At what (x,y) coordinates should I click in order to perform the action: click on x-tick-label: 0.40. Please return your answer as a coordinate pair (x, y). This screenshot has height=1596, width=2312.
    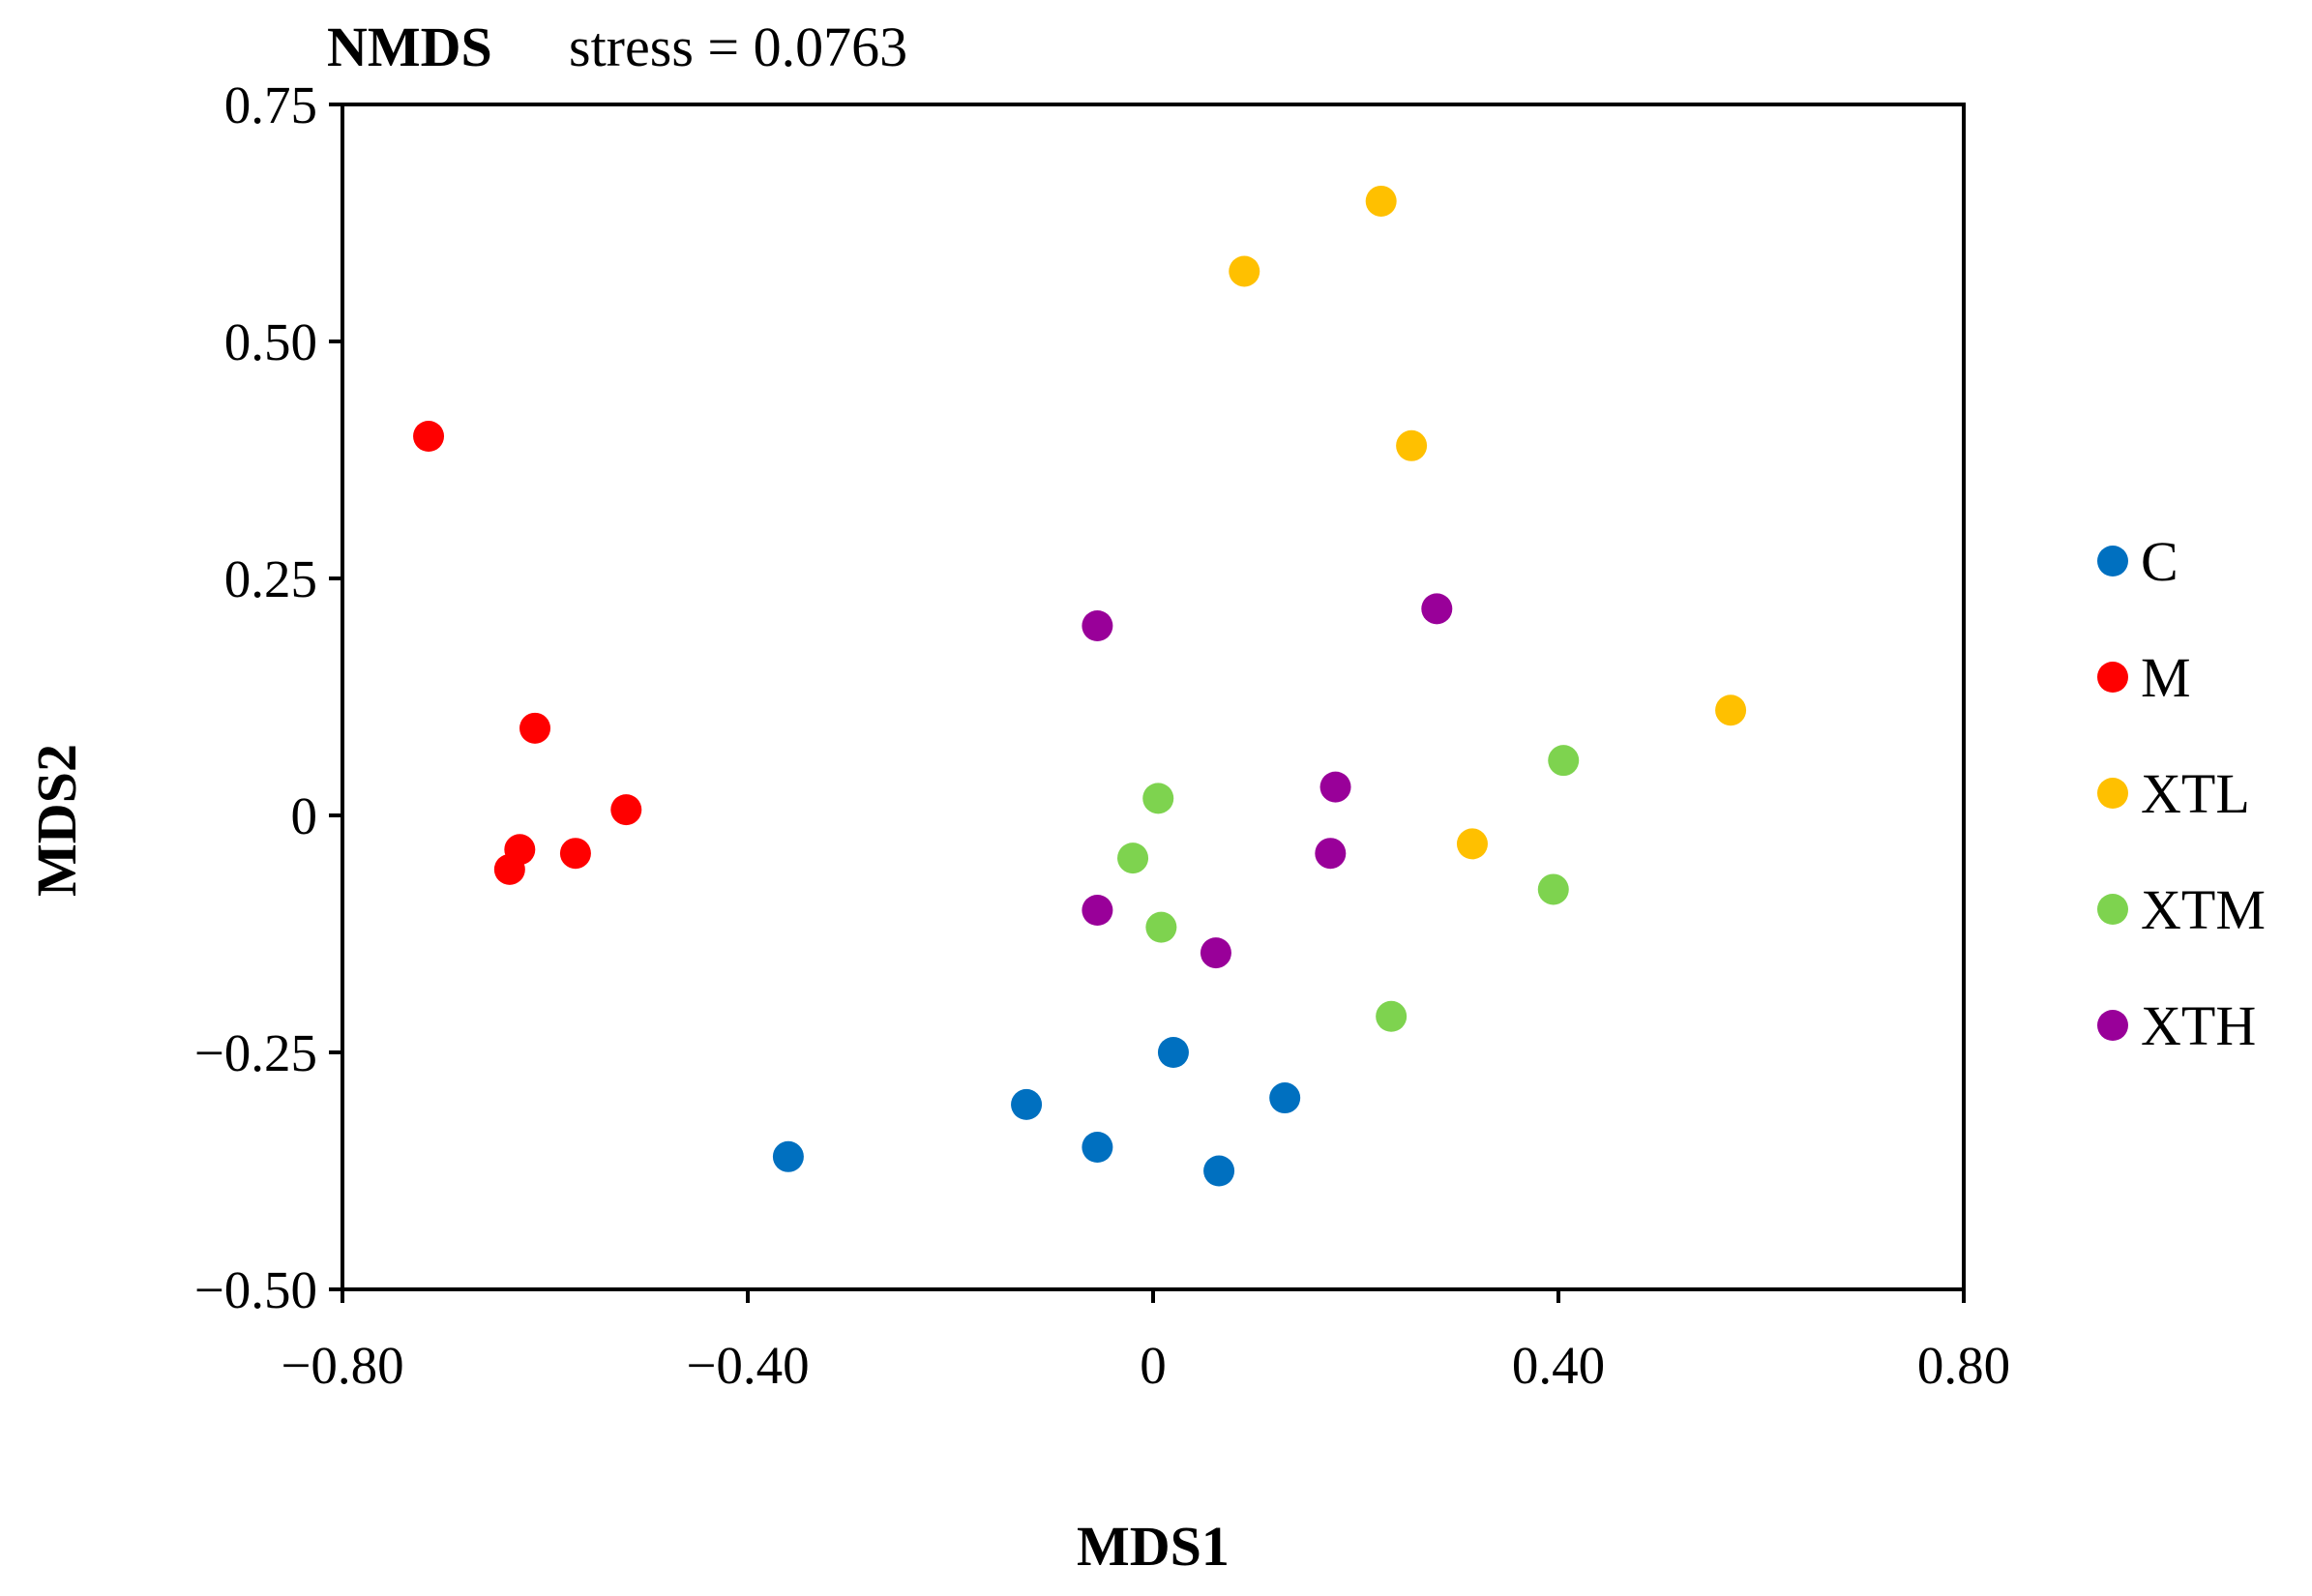
    Looking at the image, I should click on (1558, 1365).